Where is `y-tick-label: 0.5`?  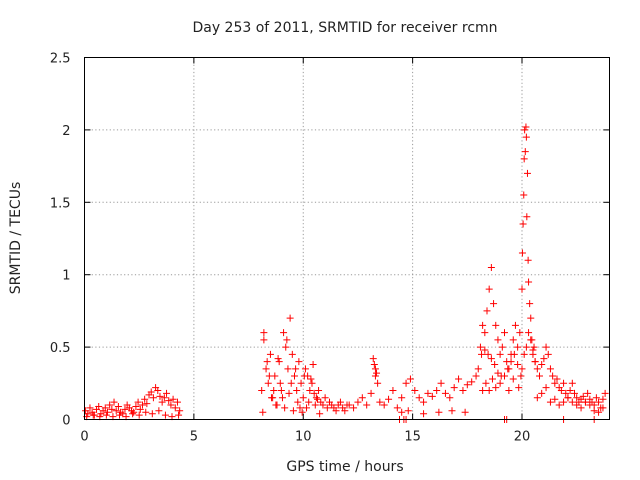 y-tick-label: 0.5 is located at coordinates (60, 348).